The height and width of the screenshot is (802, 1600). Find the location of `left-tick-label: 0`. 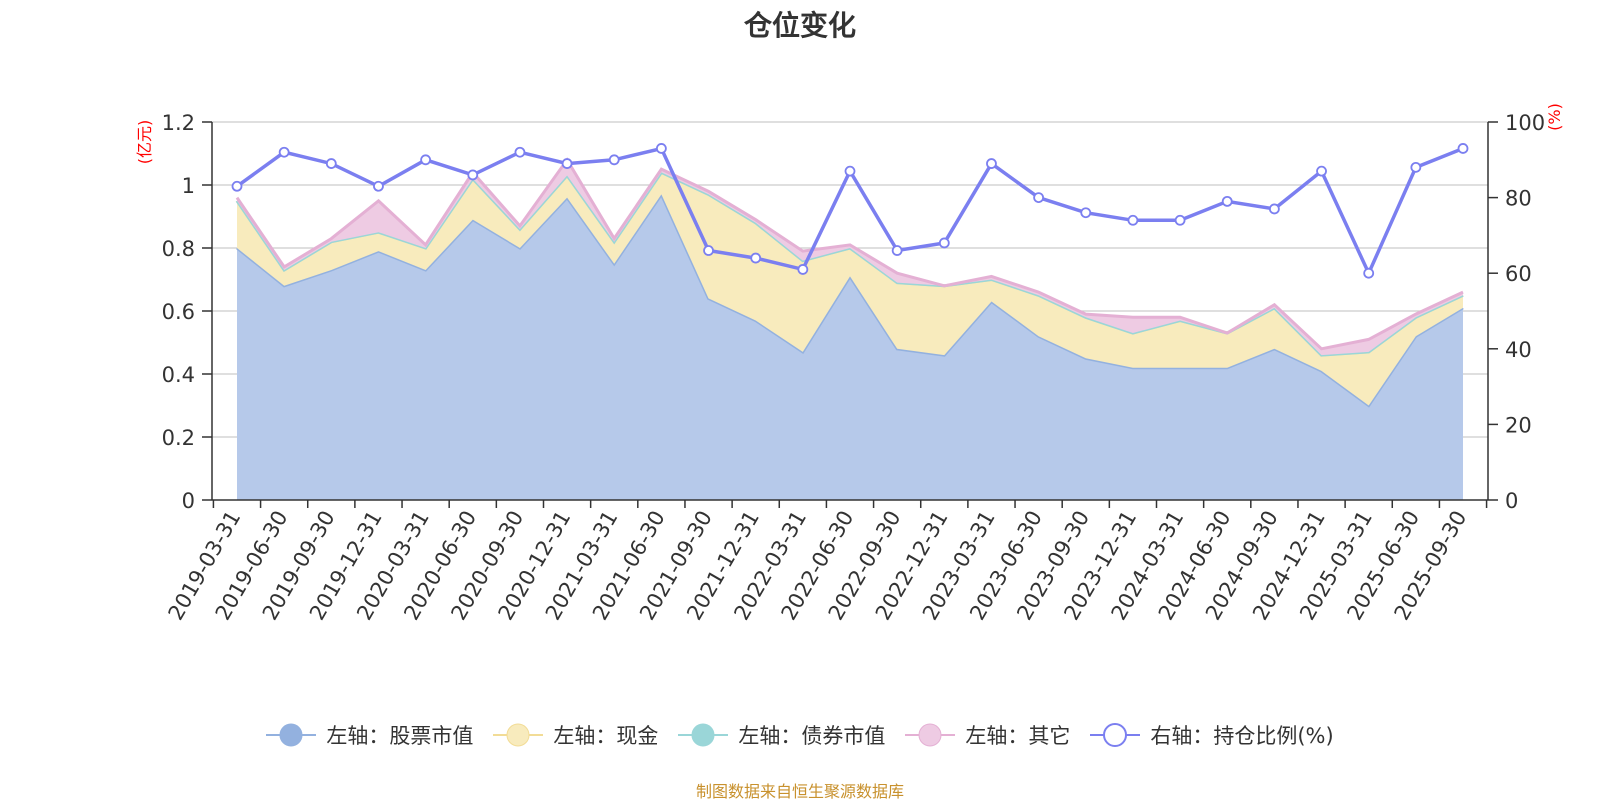

left-tick-label: 0 is located at coordinates (188, 501).